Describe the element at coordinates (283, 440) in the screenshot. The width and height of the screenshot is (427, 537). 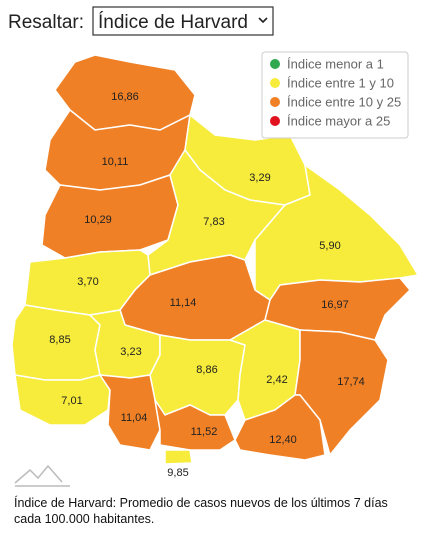
I see `region-value: 12,40` at that location.